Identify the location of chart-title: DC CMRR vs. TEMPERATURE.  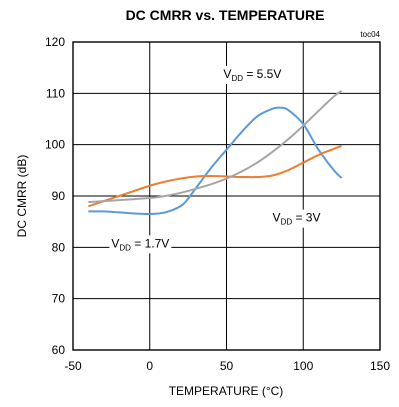
(225, 15).